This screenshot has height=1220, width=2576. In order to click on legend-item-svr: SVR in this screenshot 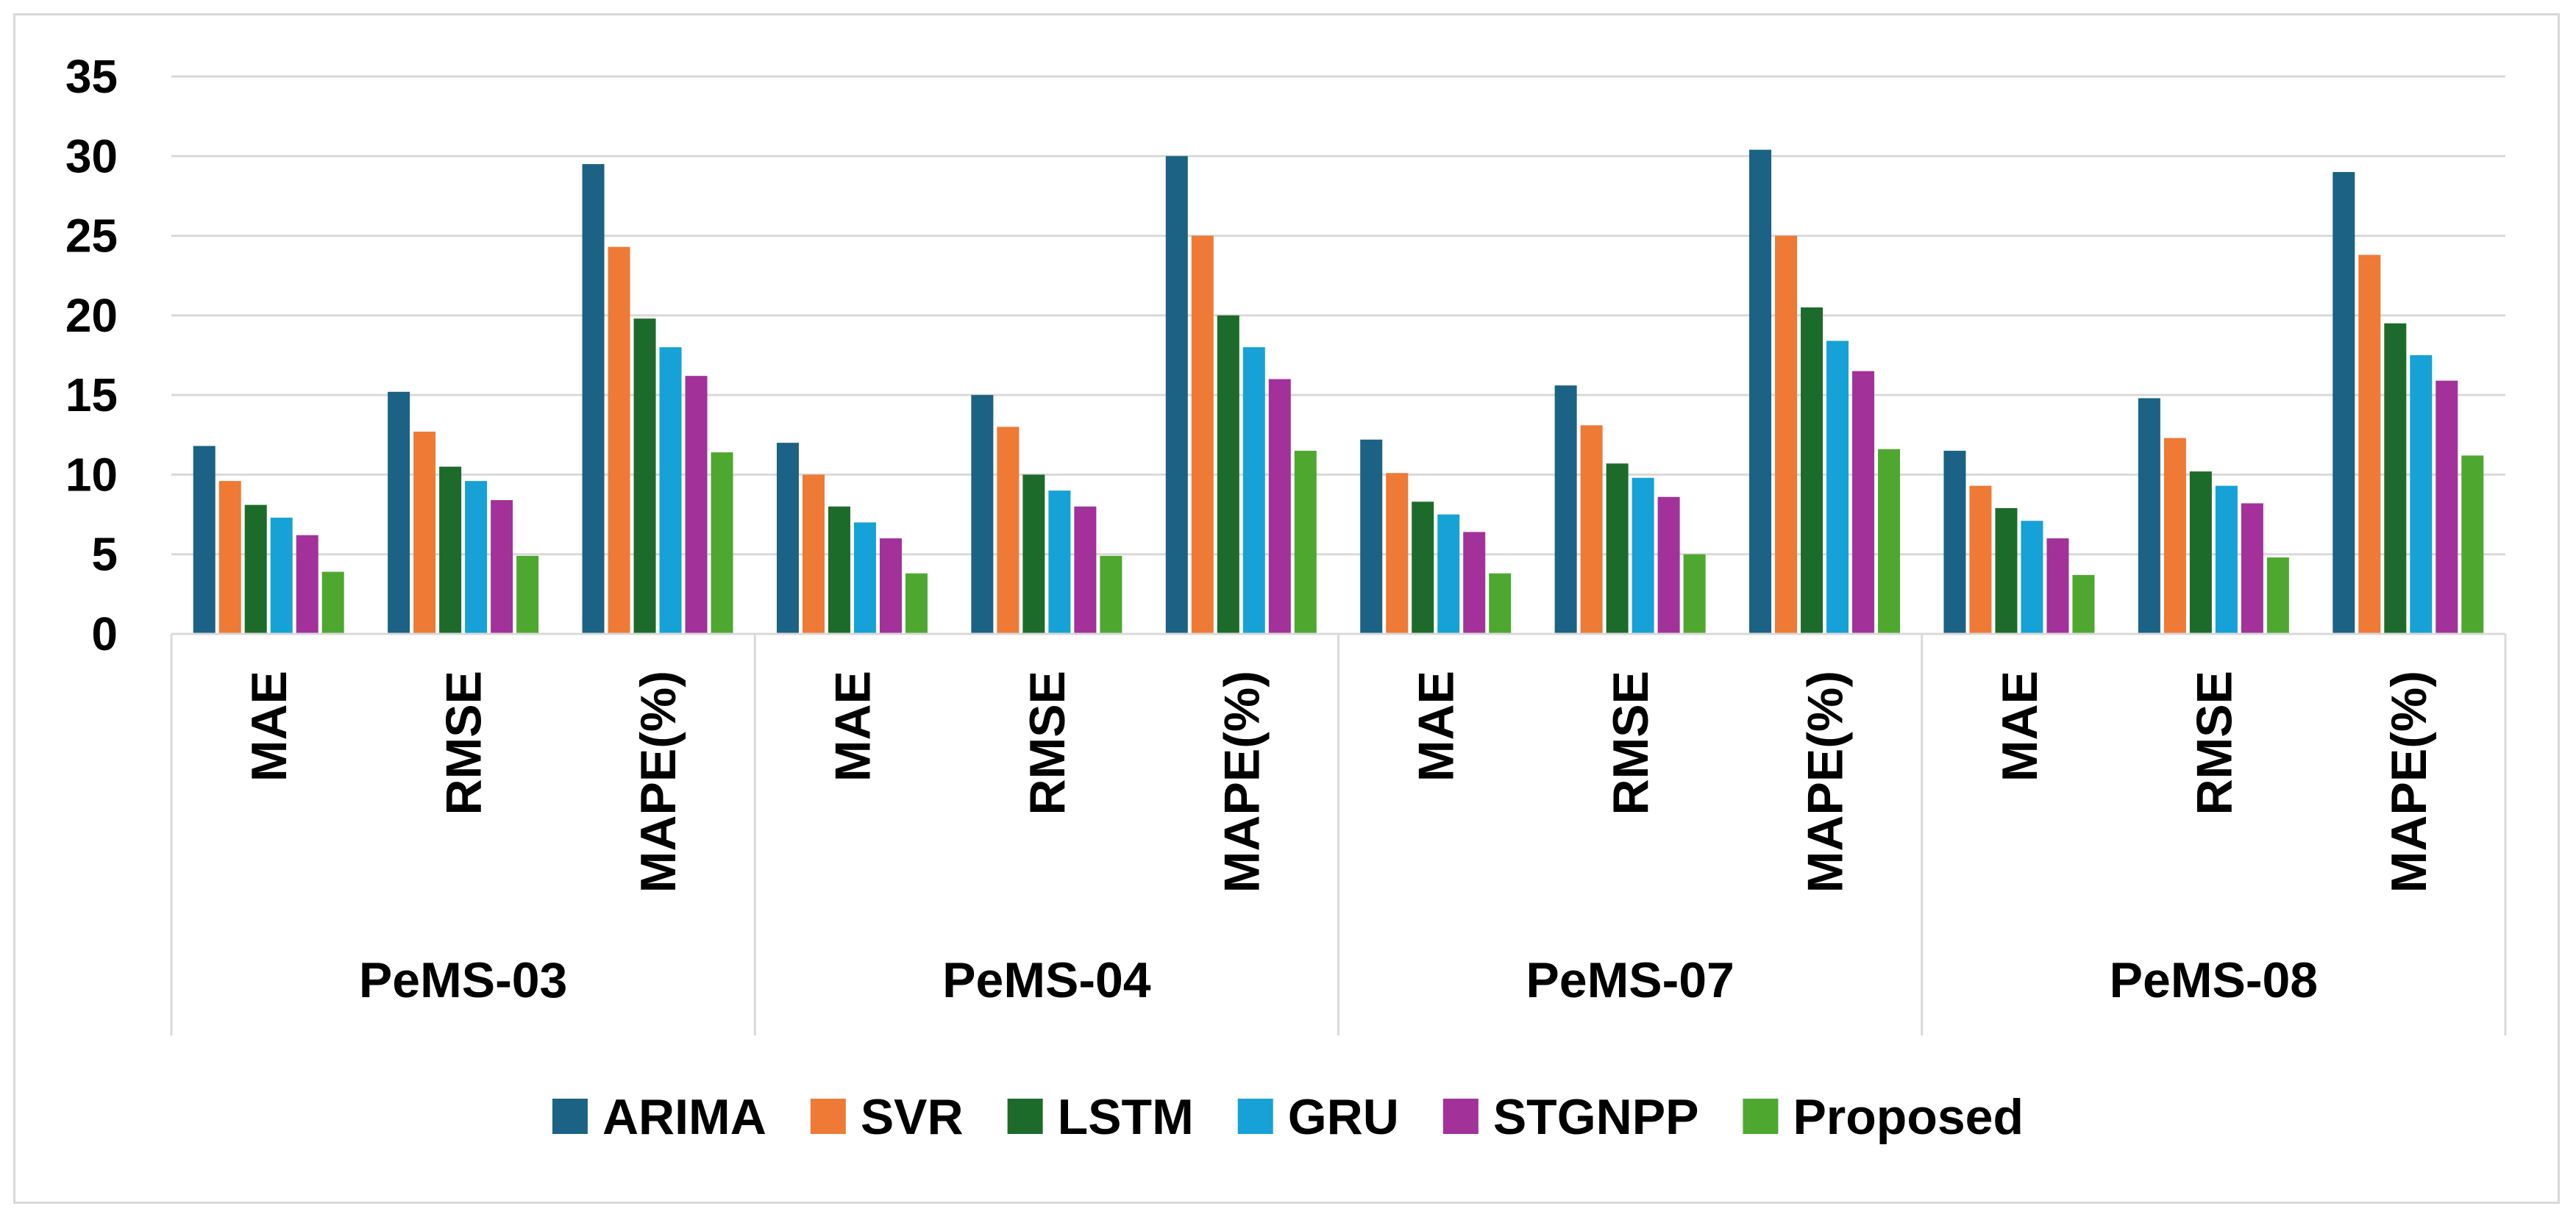, I will do `click(887, 1117)`.